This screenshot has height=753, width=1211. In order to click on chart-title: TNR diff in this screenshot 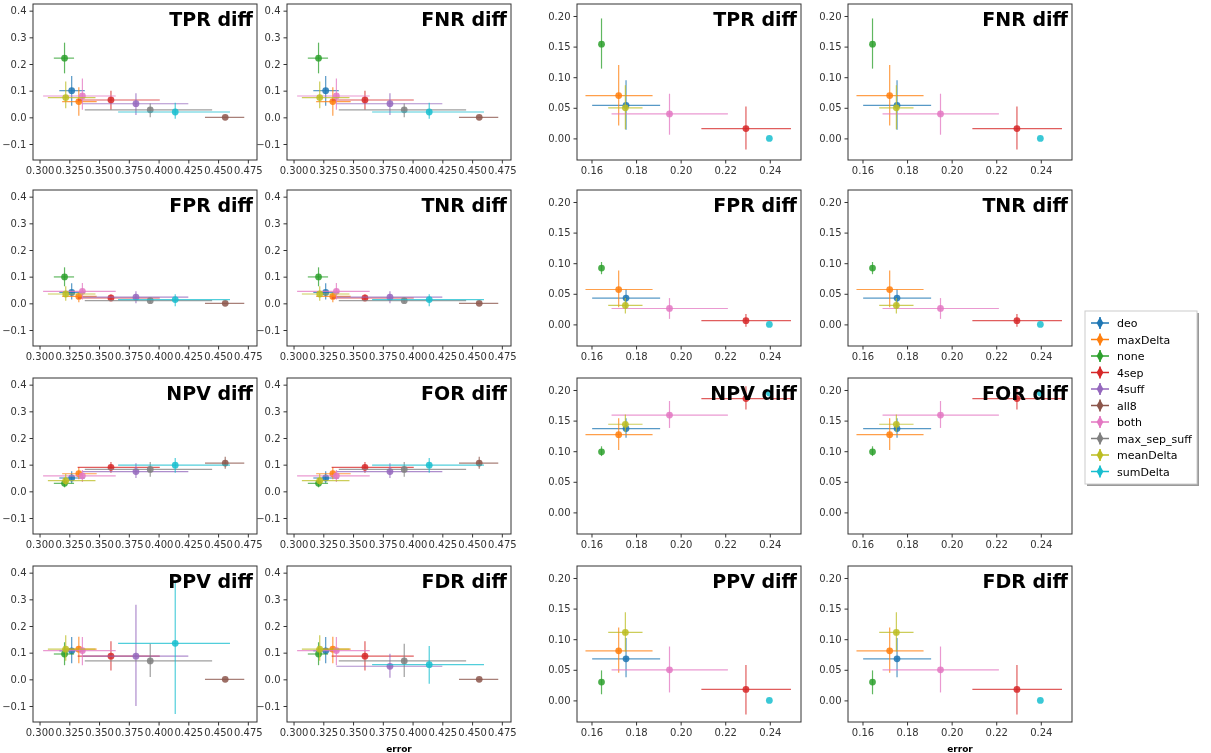, I will do `click(464, 205)`.